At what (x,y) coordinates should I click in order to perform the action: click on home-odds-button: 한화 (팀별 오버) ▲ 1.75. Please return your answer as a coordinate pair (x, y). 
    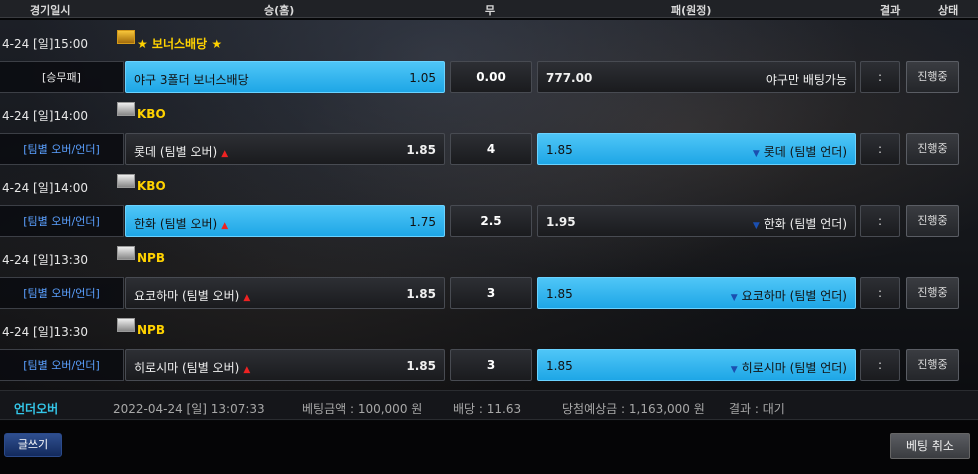
    Looking at the image, I should click on (285, 221).